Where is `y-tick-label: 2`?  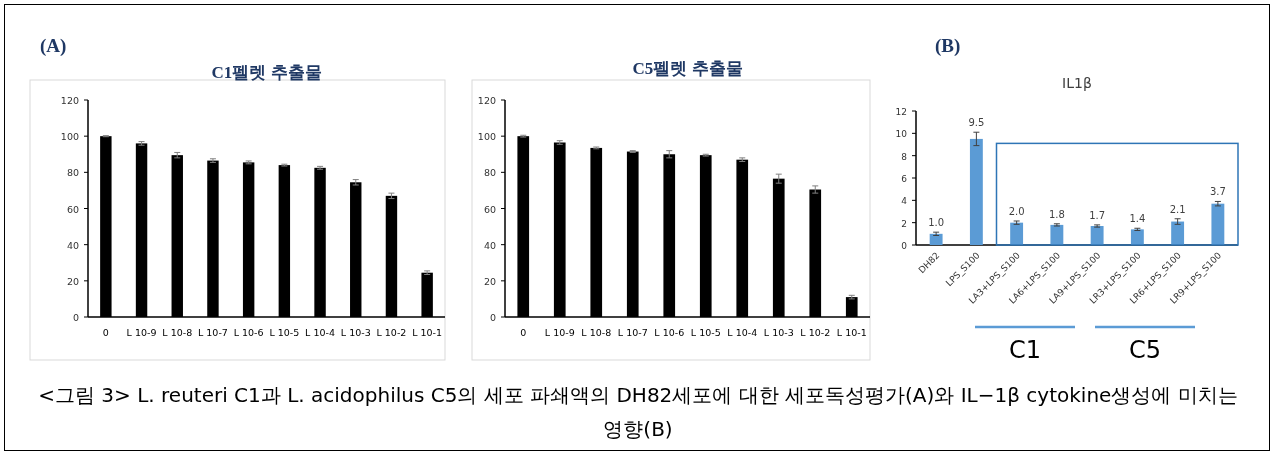
y-tick-label: 2 is located at coordinates (904, 223).